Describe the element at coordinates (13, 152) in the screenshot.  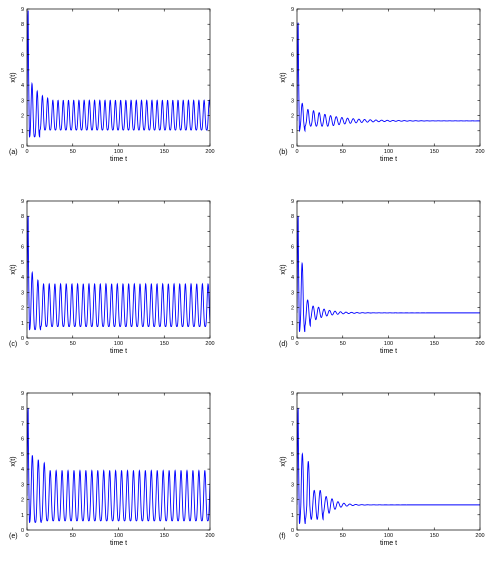
I see `panel-label: (a)` at that location.